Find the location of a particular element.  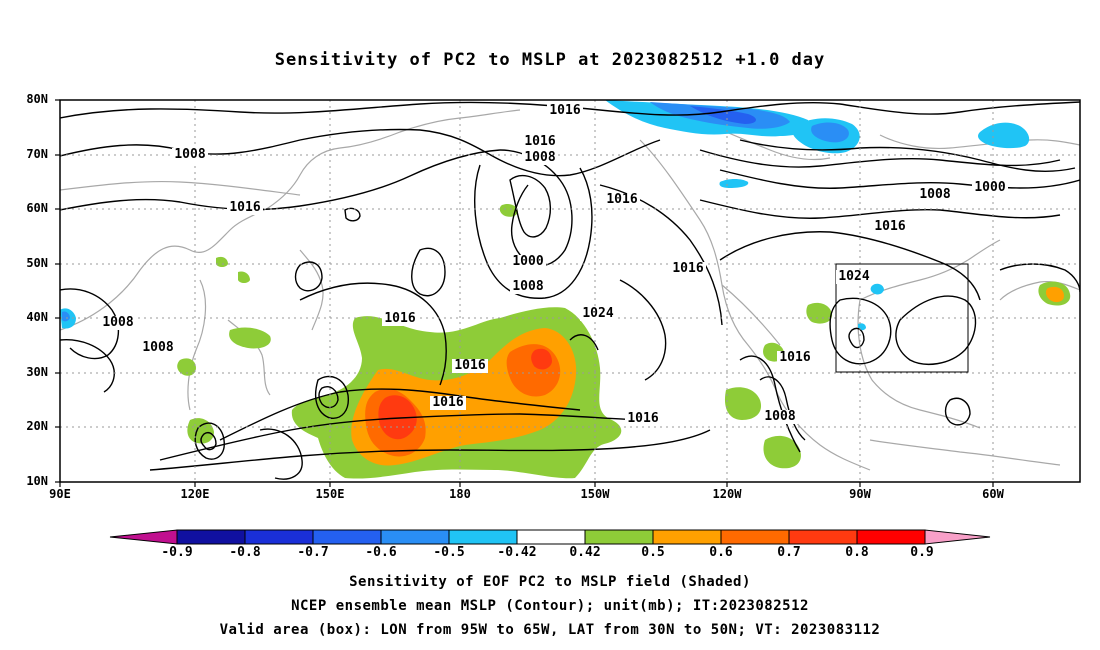

lat-label: 20N is located at coordinates (37, 426).